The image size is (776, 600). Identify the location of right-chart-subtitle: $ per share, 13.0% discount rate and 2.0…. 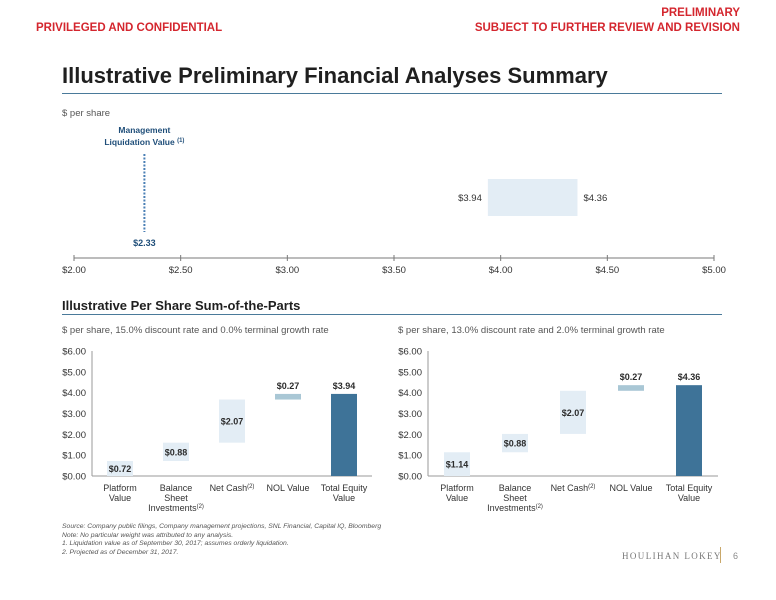
(531, 330).